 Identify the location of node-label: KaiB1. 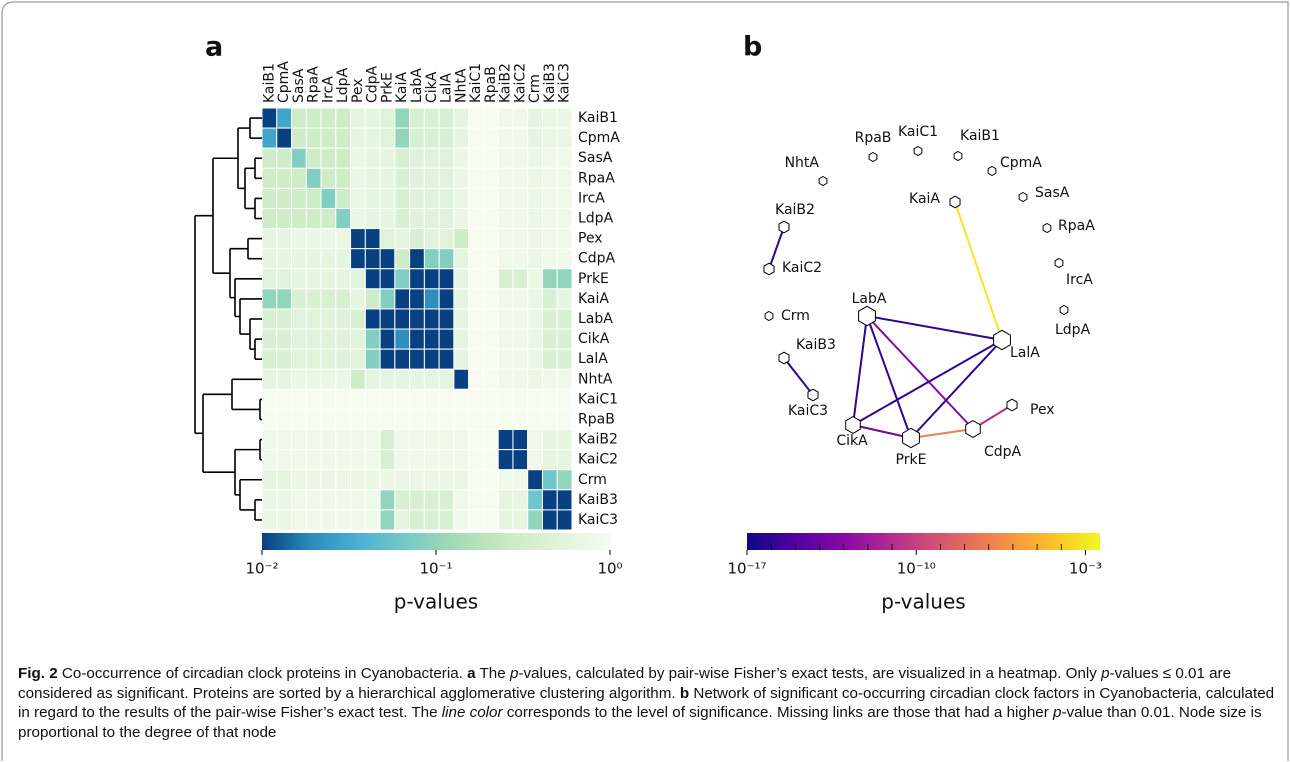
(980, 136).